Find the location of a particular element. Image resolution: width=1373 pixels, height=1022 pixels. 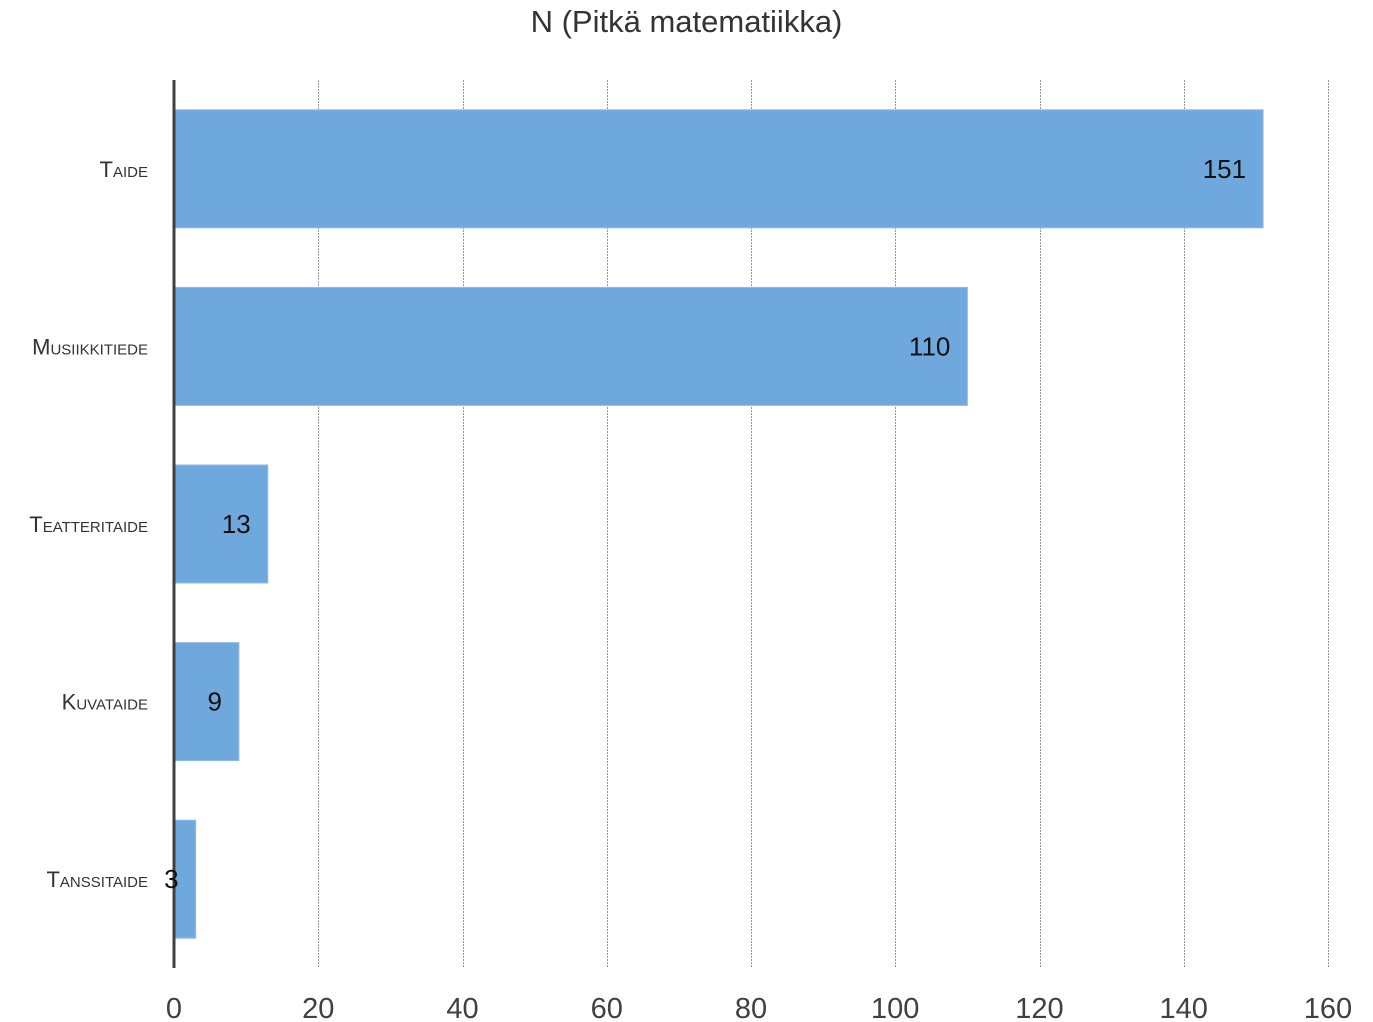

category-label: Tanssitaide is located at coordinates (97, 879).